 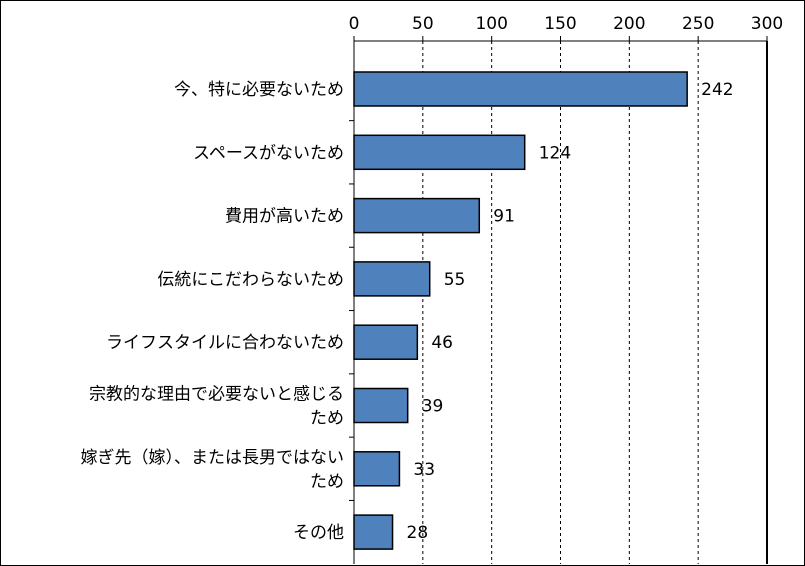 What do you see at coordinates (698, 24) in the screenshot?
I see `x-tick-label: 250` at bounding box center [698, 24].